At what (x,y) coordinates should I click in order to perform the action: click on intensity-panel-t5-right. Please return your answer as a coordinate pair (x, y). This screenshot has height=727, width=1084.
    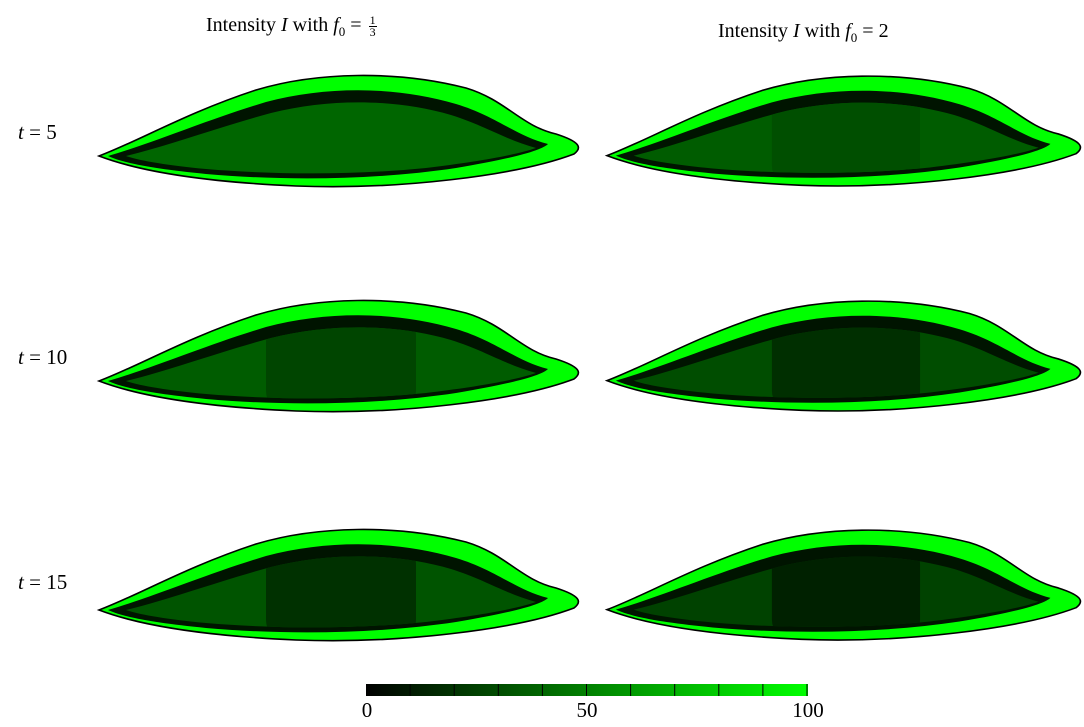
    Looking at the image, I should click on (843, 131).